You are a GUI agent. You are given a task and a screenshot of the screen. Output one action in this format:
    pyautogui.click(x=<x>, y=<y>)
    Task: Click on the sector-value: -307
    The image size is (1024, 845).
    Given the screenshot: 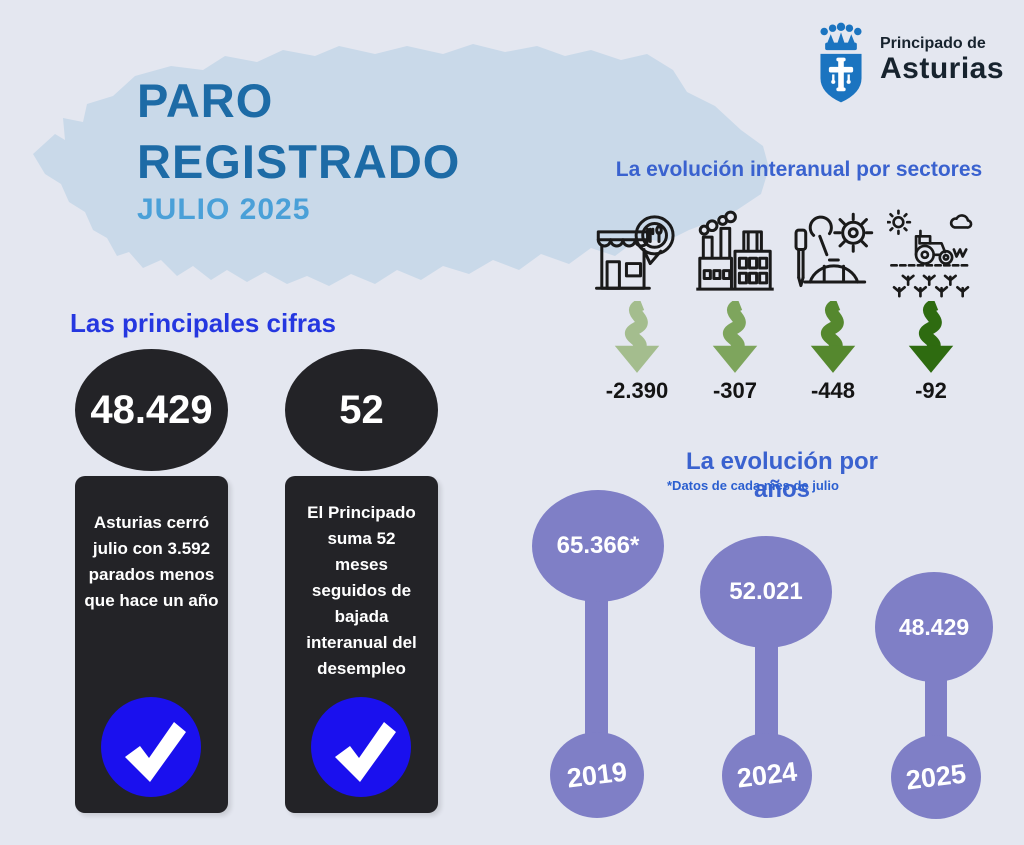 What is the action you would take?
    pyautogui.click(x=735, y=390)
    